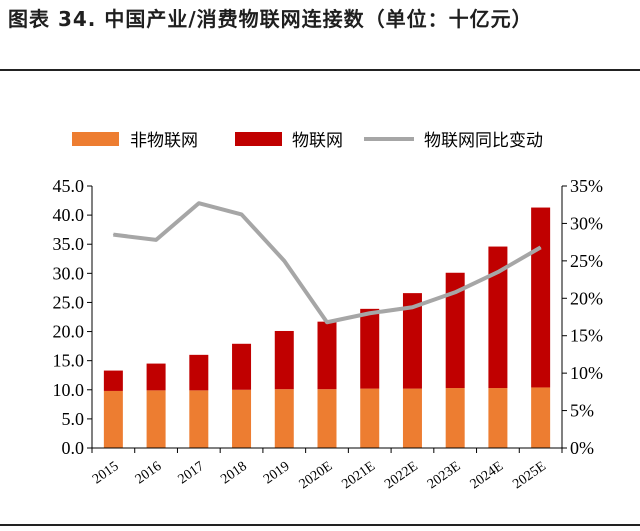  What do you see at coordinates (234, 473) in the screenshot?
I see `x-tick-label: 2018` at bounding box center [234, 473].